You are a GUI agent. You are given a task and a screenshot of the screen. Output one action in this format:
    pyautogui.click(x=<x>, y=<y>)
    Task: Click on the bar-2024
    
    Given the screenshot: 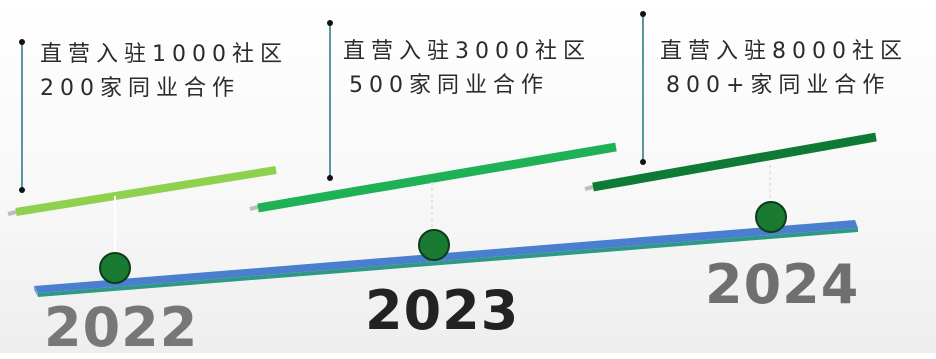 What is the action you would take?
    pyautogui.click(x=734, y=162)
    